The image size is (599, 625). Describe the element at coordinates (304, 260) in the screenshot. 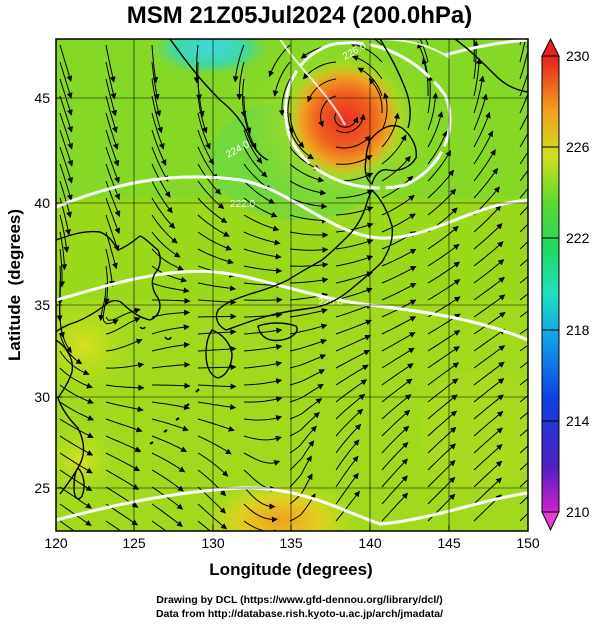

I see `honshu` at that location.